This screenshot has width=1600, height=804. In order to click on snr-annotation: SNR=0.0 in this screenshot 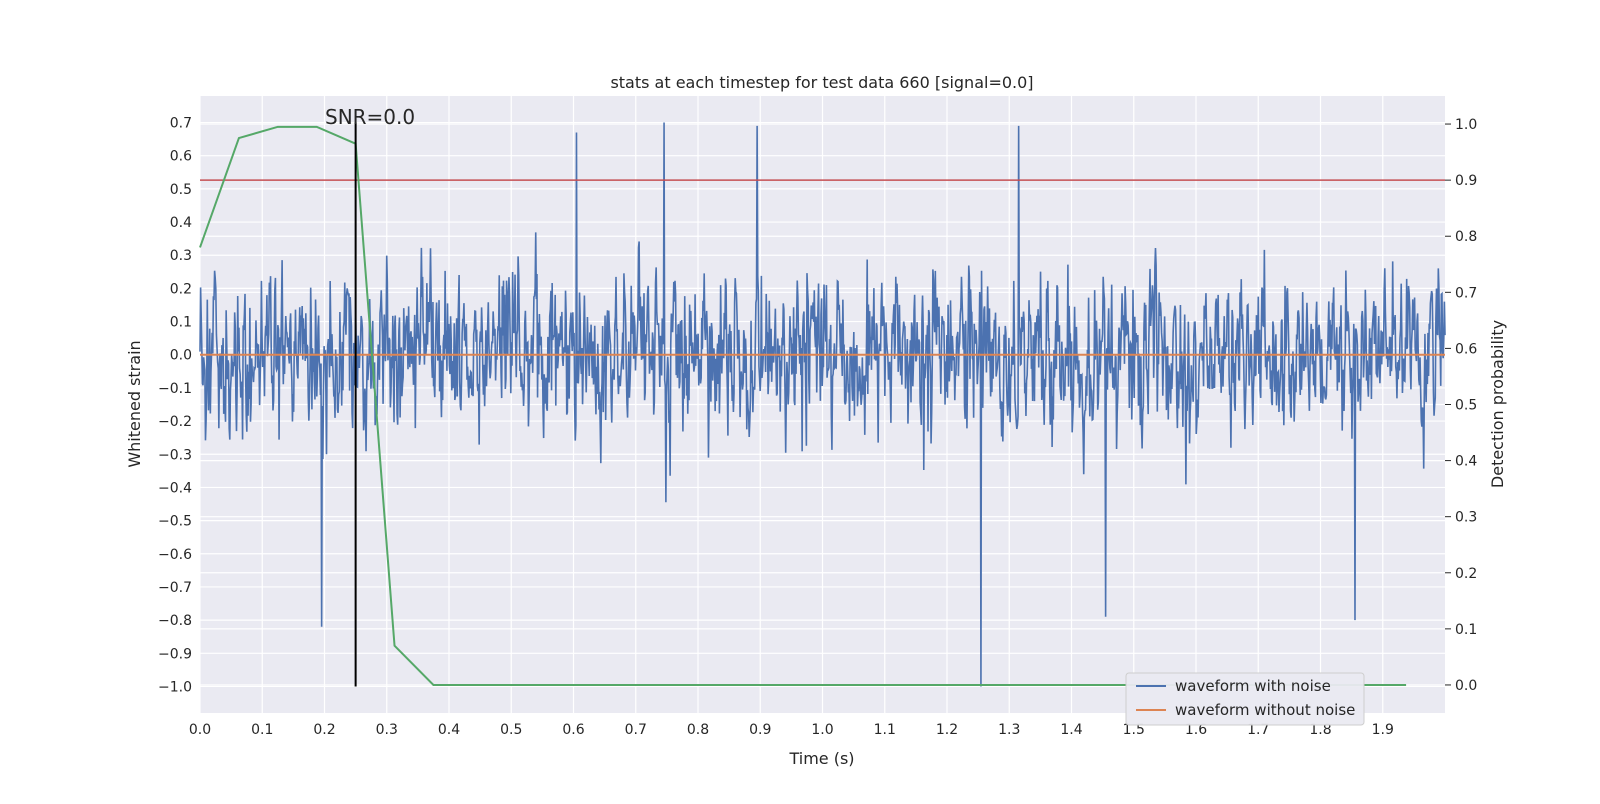, I will do `click(370, 117)`.